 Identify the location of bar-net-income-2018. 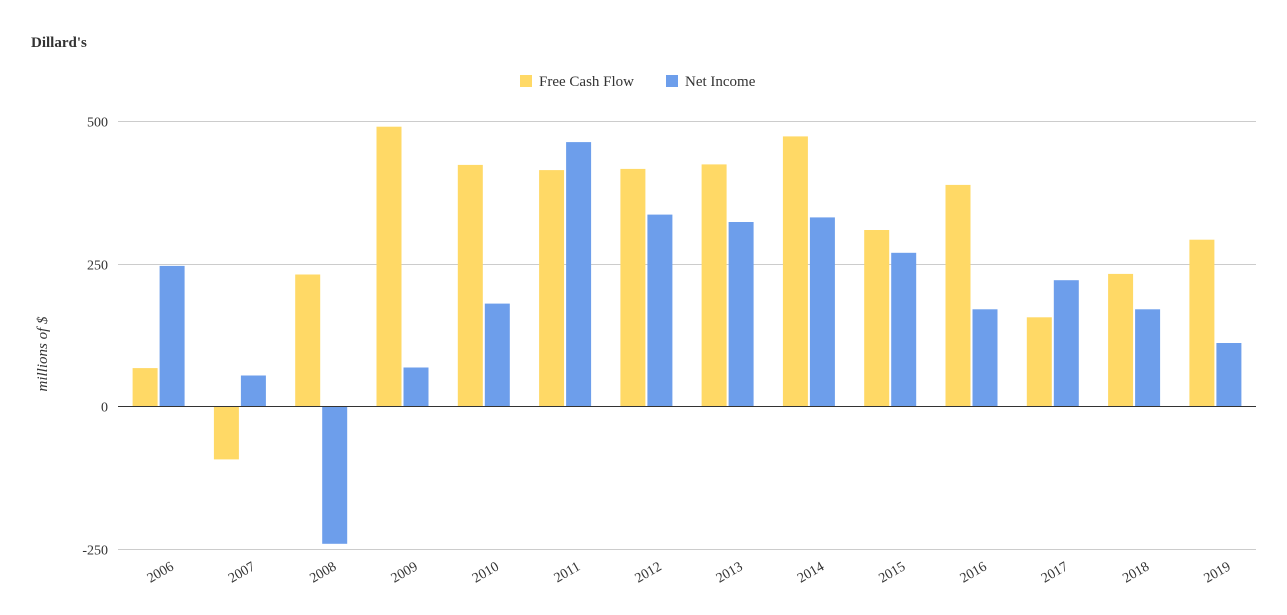
(1148, 358).